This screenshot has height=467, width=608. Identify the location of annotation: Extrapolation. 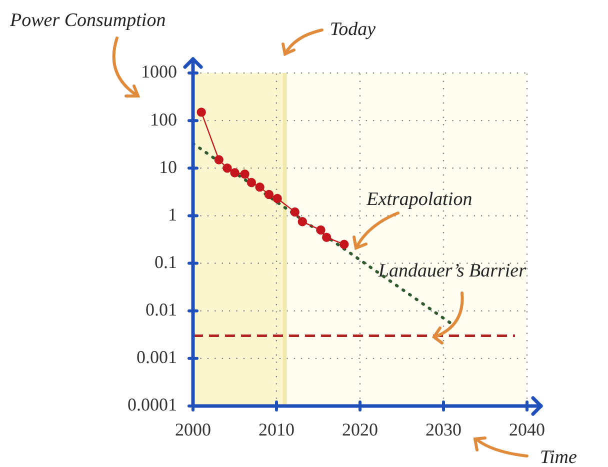
(419, 199).